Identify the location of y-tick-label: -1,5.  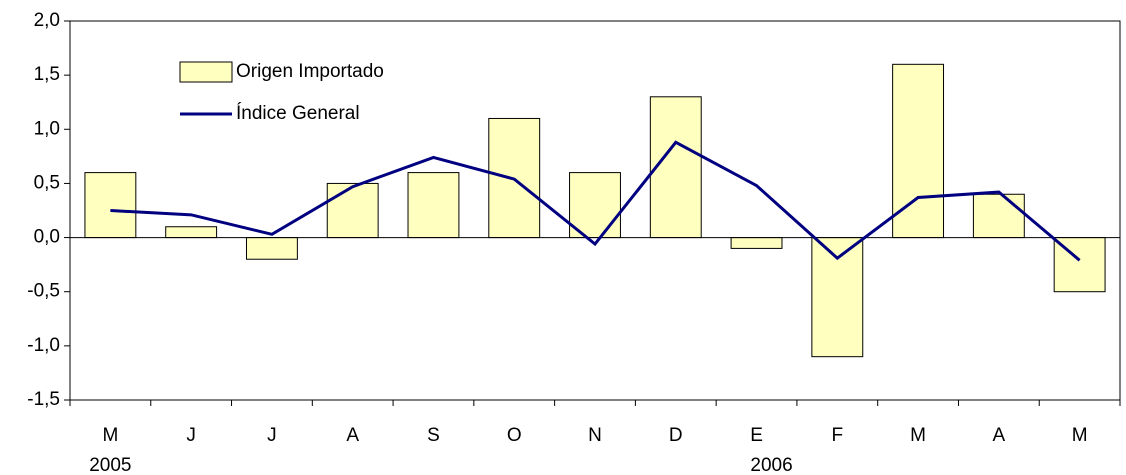
(43, 399).